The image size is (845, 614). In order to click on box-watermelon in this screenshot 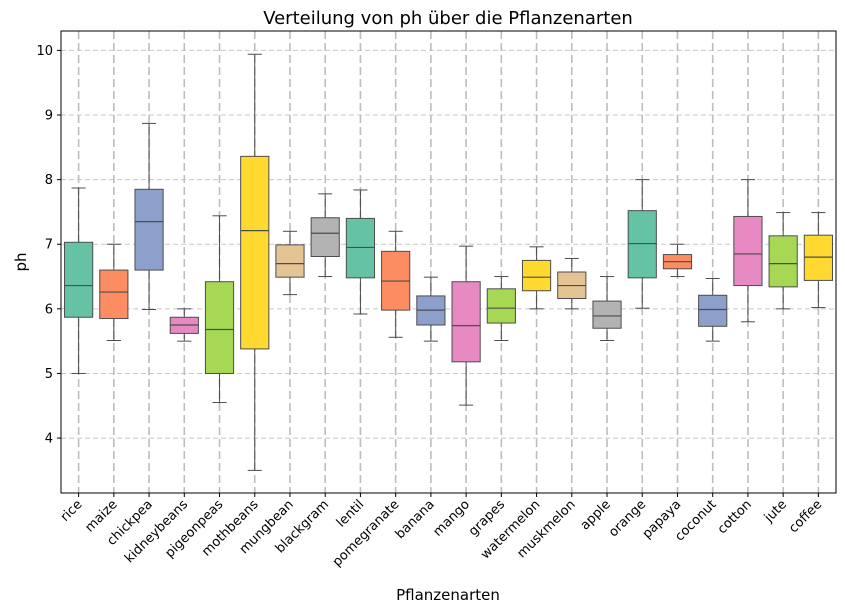, I will do `click(536, 278)`.